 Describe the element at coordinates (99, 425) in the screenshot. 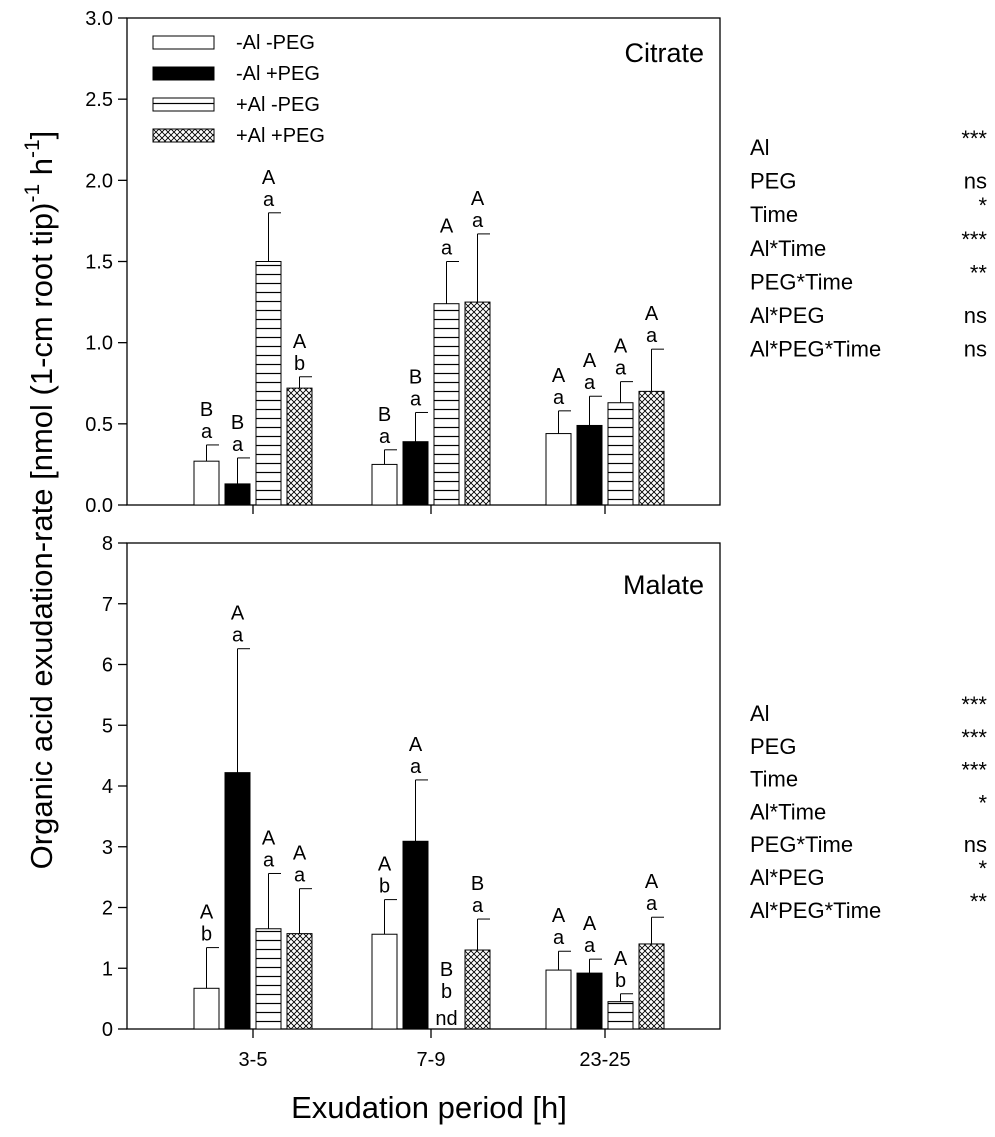

I see `y-tick-label: 0.5` at that location.